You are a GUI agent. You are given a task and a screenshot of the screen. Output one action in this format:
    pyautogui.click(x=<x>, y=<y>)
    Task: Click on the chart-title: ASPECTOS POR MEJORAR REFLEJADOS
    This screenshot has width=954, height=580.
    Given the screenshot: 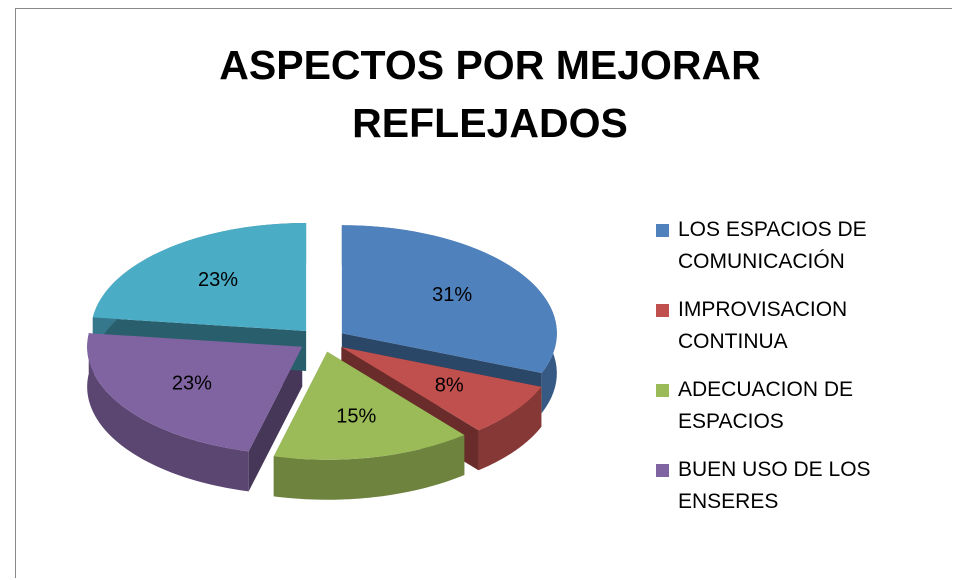 What is the action you would take?
    pyautogui.click(x=490, y=94)
    